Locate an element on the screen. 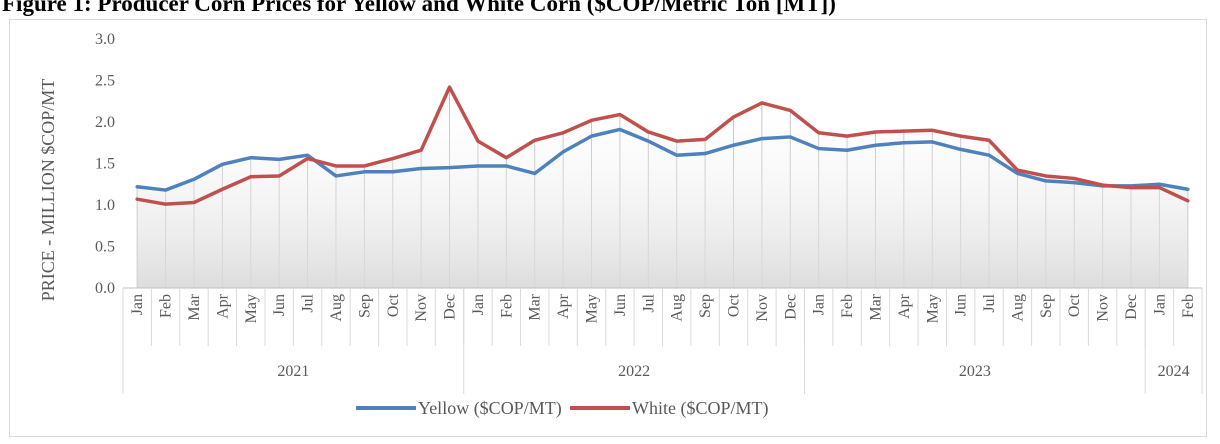 This screenshot has height=444, width=1220. year-label: 2021 is located at coordinates (293, 371).